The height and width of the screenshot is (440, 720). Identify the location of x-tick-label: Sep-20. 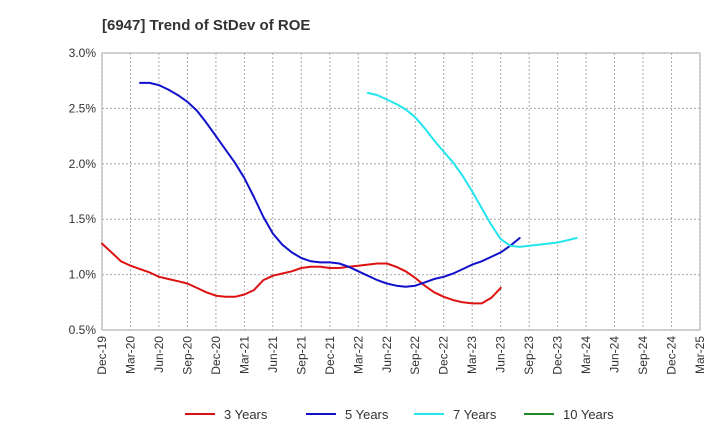
(187, 355).